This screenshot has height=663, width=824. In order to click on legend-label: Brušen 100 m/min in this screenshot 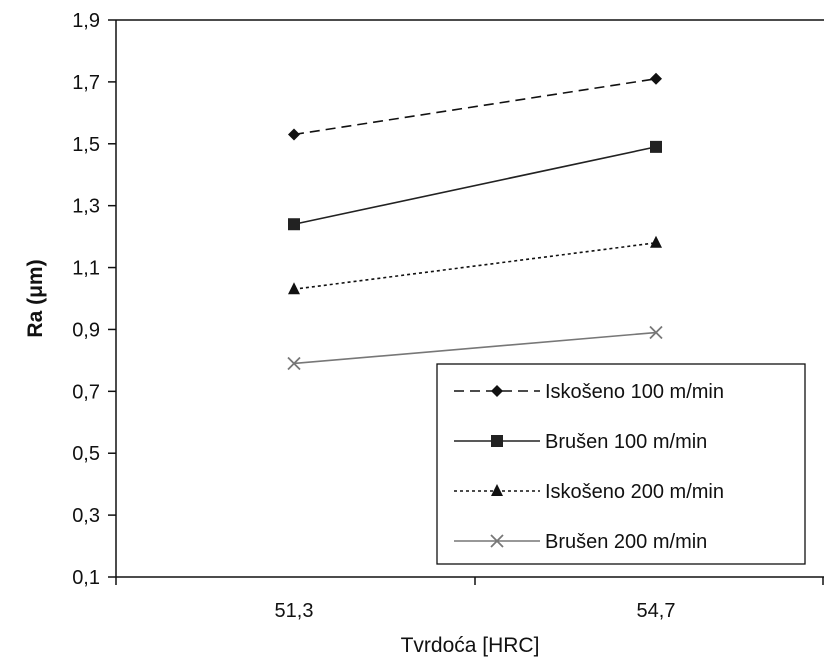, I will do `click(626, 442)`.